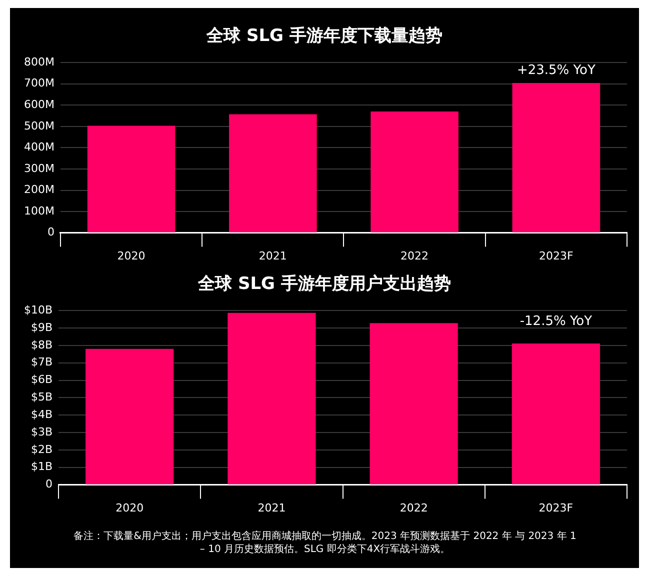  Describe the element at coordinates (41, 379) in the screenshot. I see `y-tick-label: $6B` at that location.